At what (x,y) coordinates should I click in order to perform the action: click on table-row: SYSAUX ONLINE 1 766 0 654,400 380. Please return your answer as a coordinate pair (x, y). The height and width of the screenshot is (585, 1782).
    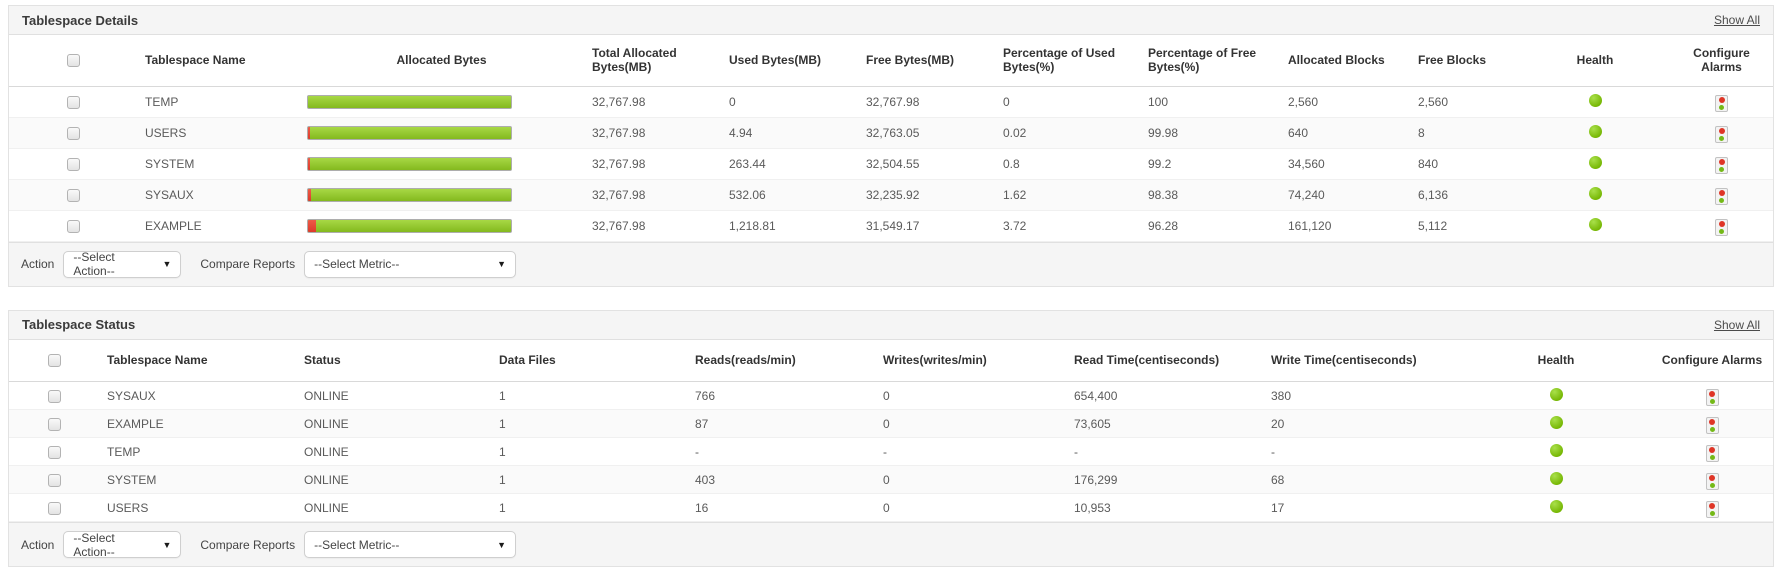
    Looking at the image, I should click on (891, 395).